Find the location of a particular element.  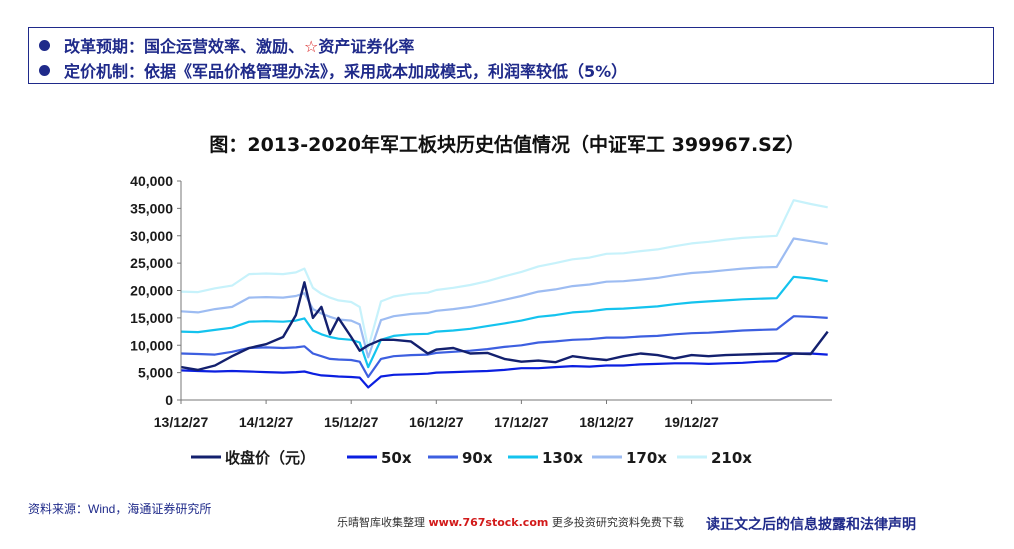

y-tick-label: 15,000 is located at coordinates (151, 318).